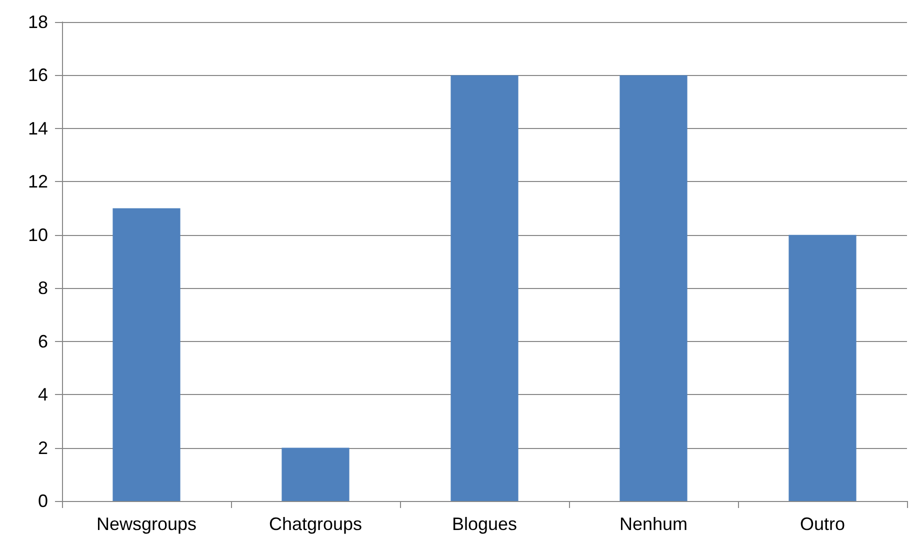 The height and width of the screenshot is (552, 919). I want to click on y-tick-label: 14, so click(38, 128).